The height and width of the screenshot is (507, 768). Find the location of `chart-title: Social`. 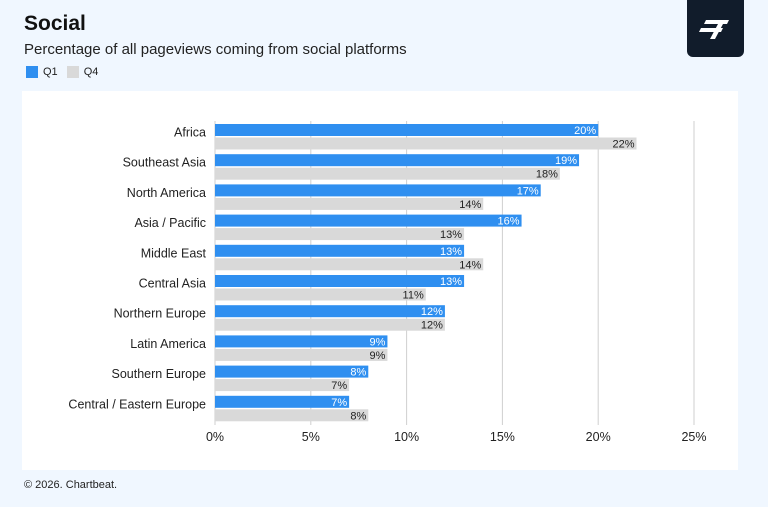

chart-title: Social is located at coordinates (55, 23).